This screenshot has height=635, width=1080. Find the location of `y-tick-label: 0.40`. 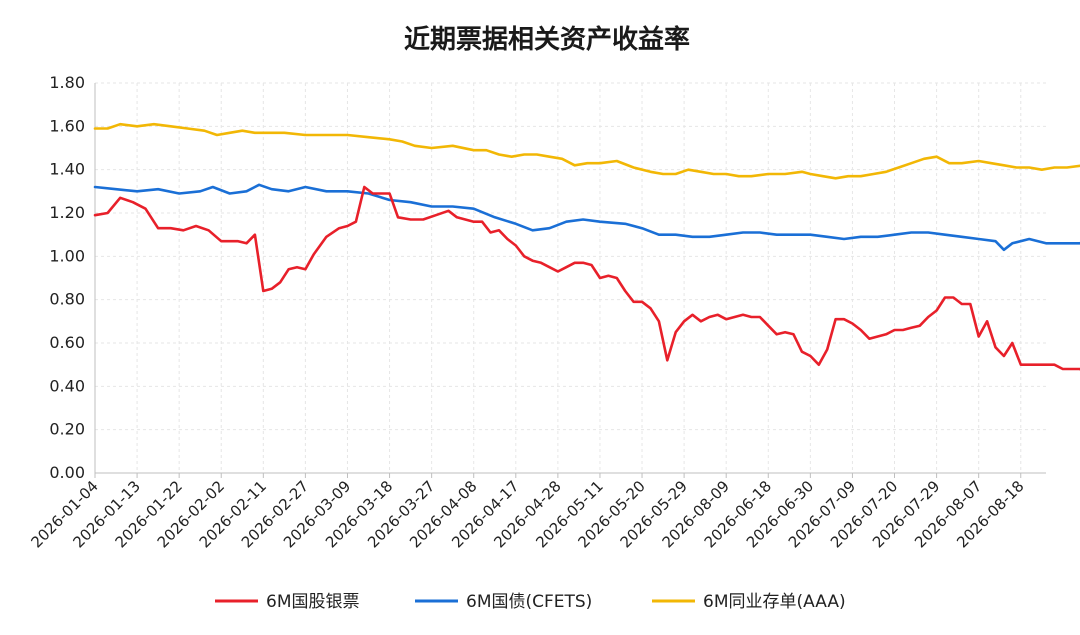

y-tick-label: 0.40 is located at coordinates (67, 385).